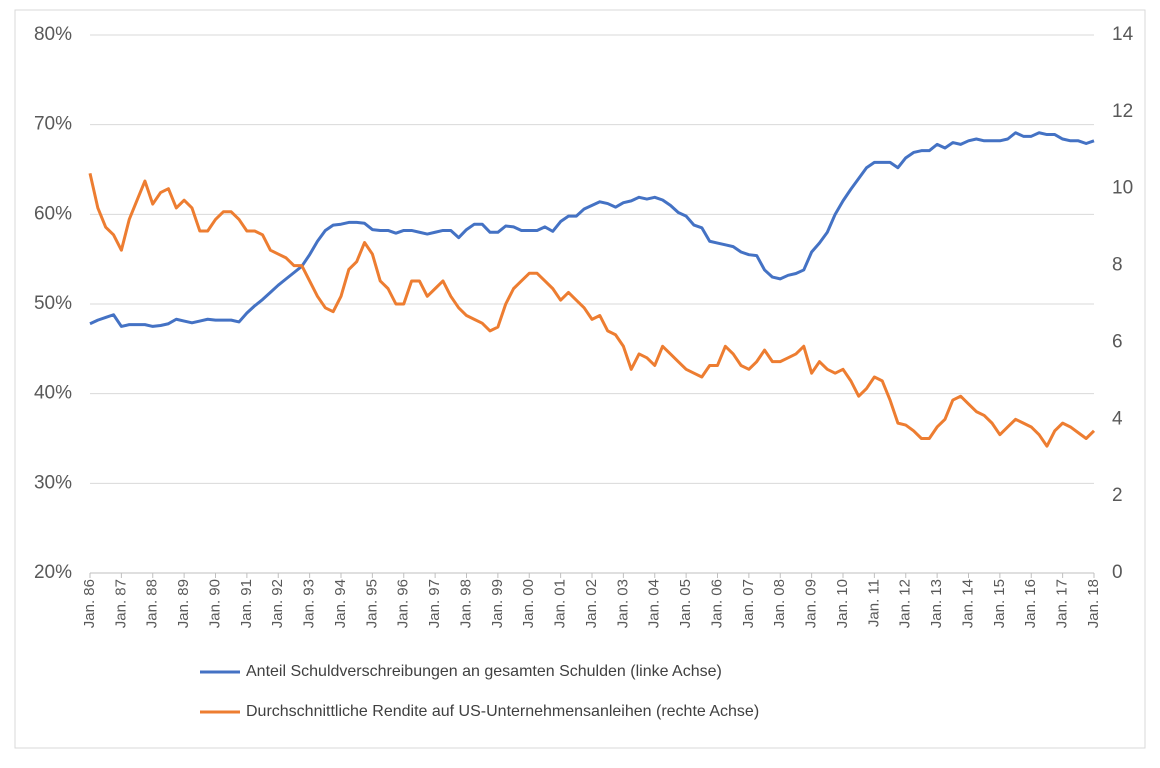 The width and height of the screenshot is (1160, 768). I want to click on x-tick-label: Jan. 96, so click(403, 603).